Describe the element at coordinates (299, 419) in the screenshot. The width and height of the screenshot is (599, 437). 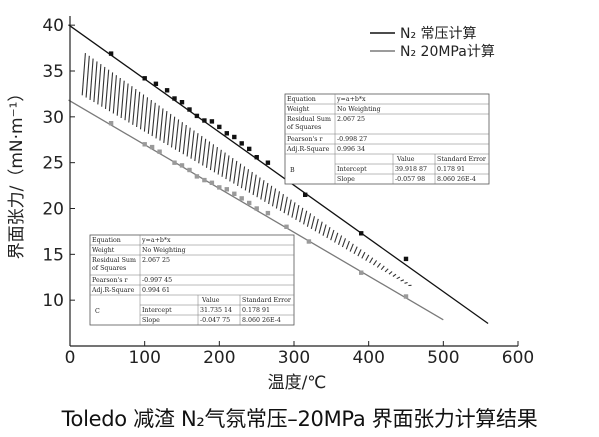
I see `figure-caption: Toledo 减渣 N₂气氛常压–20MPa 界面张力计算结果` at that location.